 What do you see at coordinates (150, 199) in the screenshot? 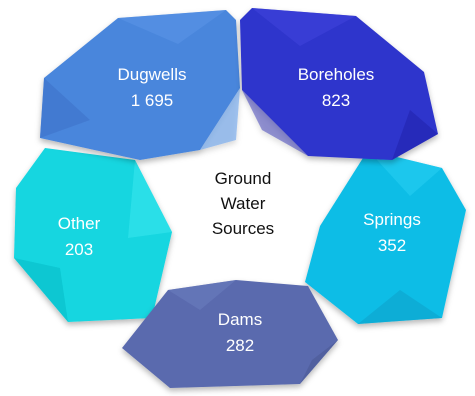
I see `segment-other-facet-light` at bounding box center [150, 199].